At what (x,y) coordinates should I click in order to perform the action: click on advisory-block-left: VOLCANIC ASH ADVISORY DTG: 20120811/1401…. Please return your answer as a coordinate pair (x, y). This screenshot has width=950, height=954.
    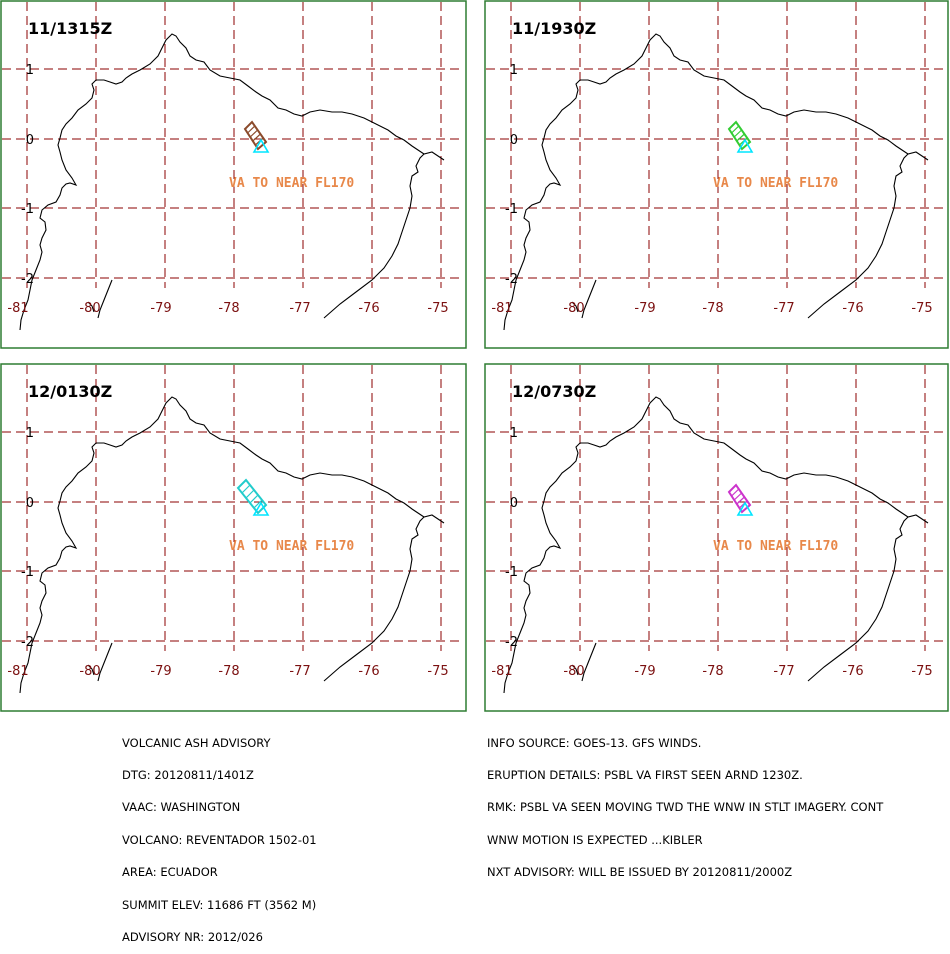
    Looking at the image, I should click on (219, 835).